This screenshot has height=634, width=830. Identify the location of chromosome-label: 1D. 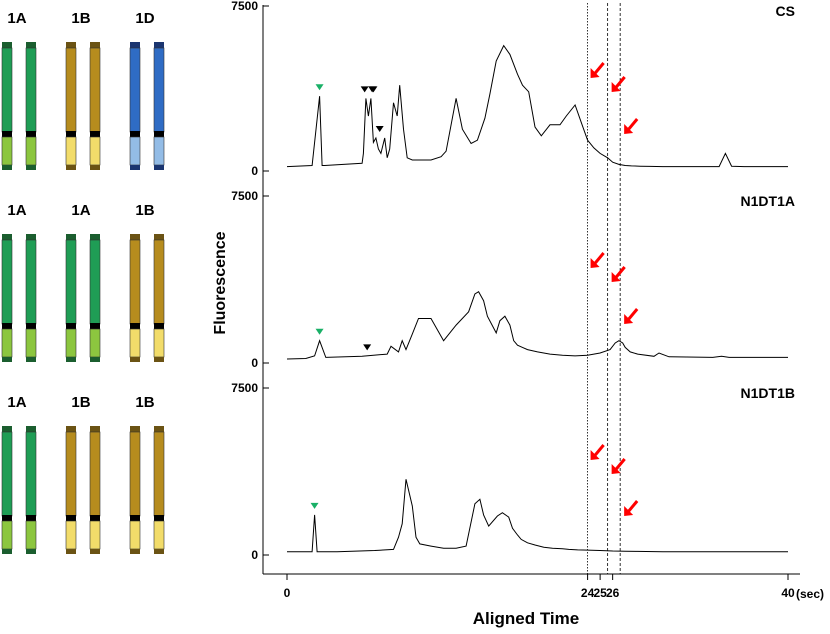
(144, 18).